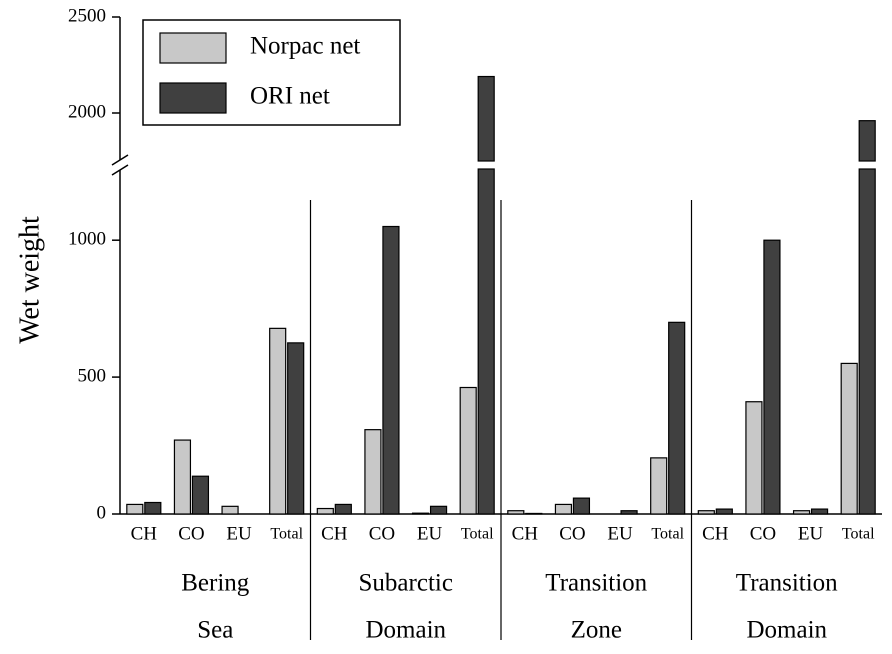 The width and height of the screenshot is (892, 654). I want to click on group-label: Zone, so click(596, 630).